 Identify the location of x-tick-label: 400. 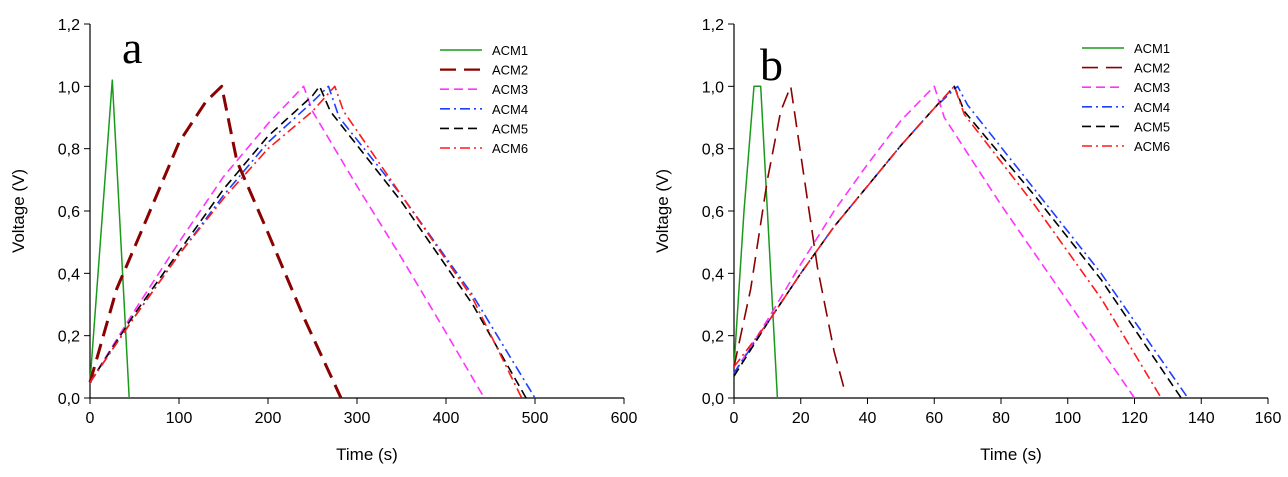
(446, 418).